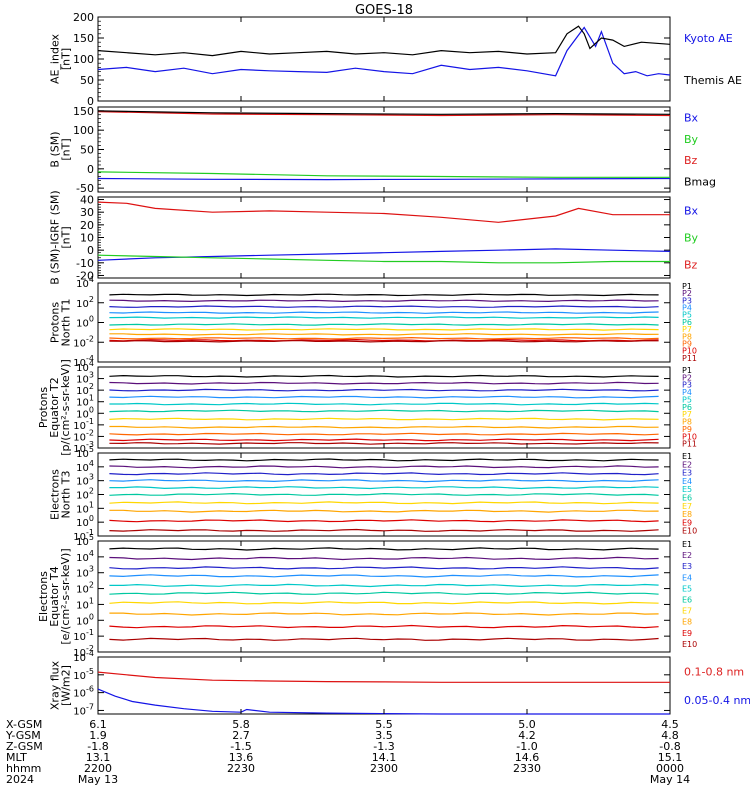 The image size is (750, 800). What do you see at coordinates (670, 757) in the screenshot?
I see `x-tick-label: 15.1` at bounding box center [670, 757].